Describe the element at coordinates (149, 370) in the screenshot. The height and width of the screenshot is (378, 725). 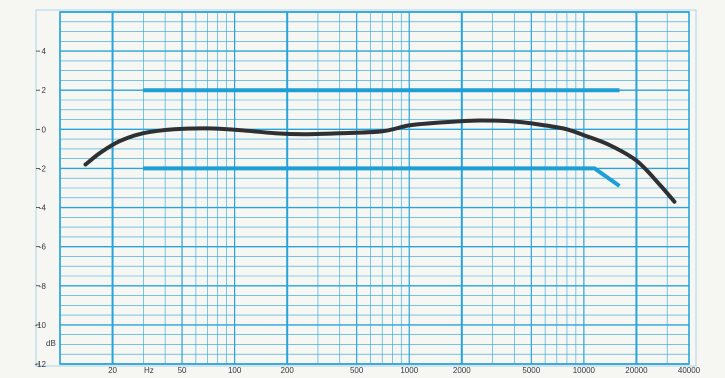
I see `x-axis-unit-label: Hz` at that location.